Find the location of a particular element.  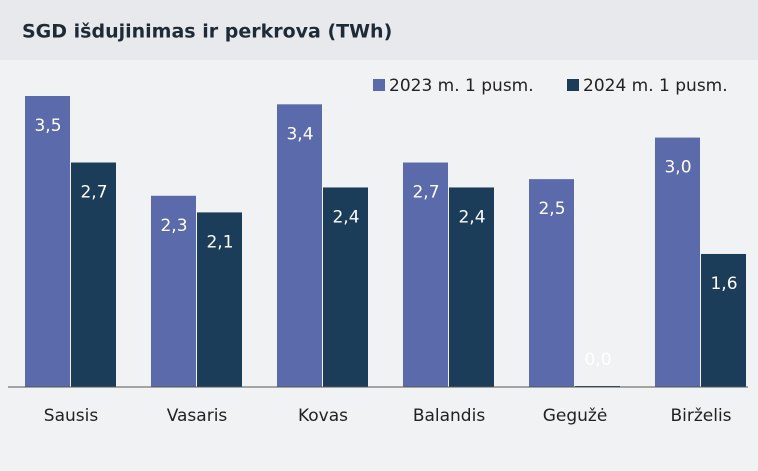

x-tick-label: Birželis is located at coordinates (700, 416).